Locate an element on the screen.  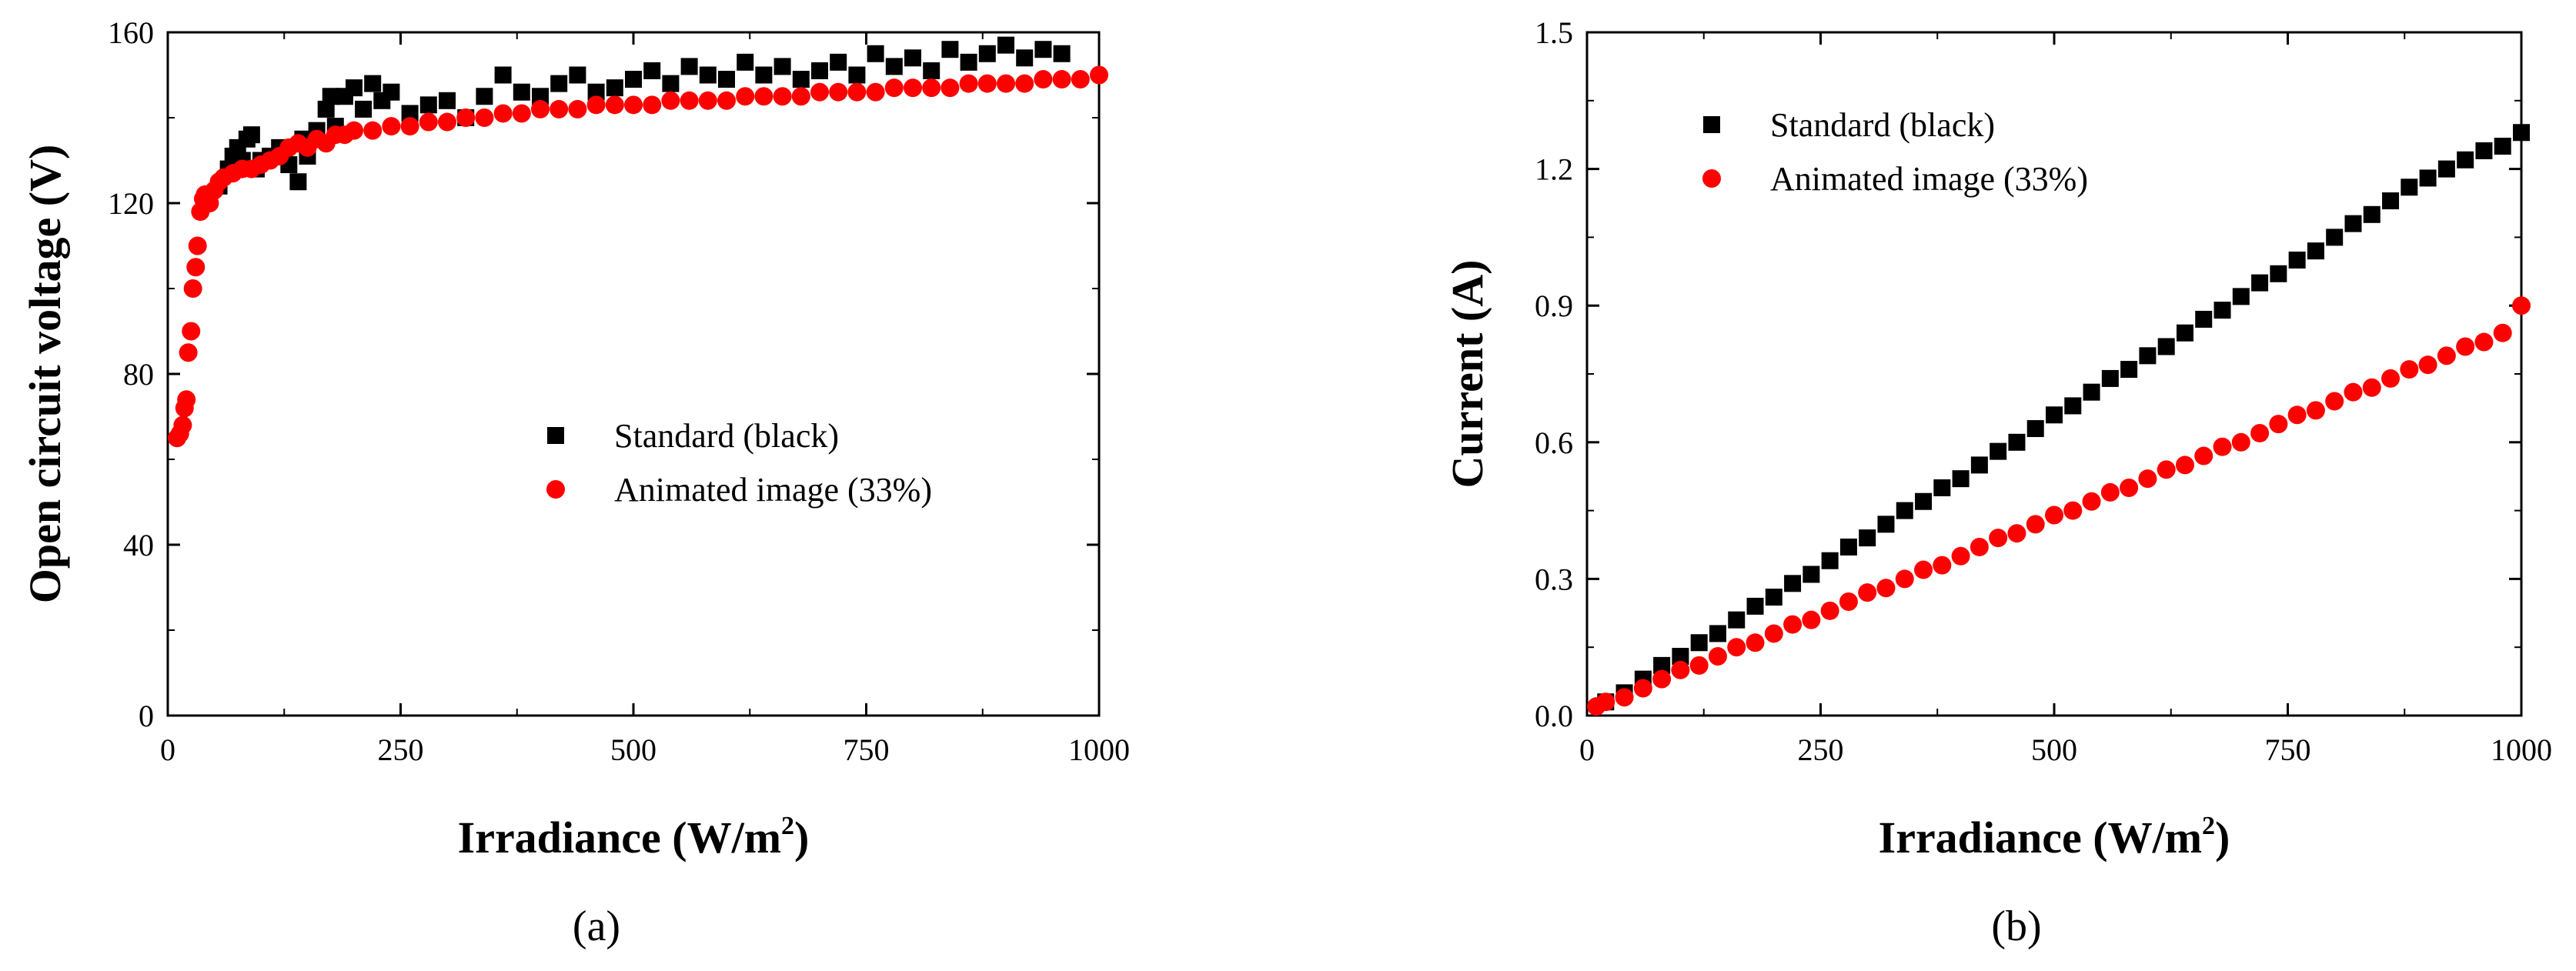
y-tick-label: 0 is located at coordinates (146, 716).